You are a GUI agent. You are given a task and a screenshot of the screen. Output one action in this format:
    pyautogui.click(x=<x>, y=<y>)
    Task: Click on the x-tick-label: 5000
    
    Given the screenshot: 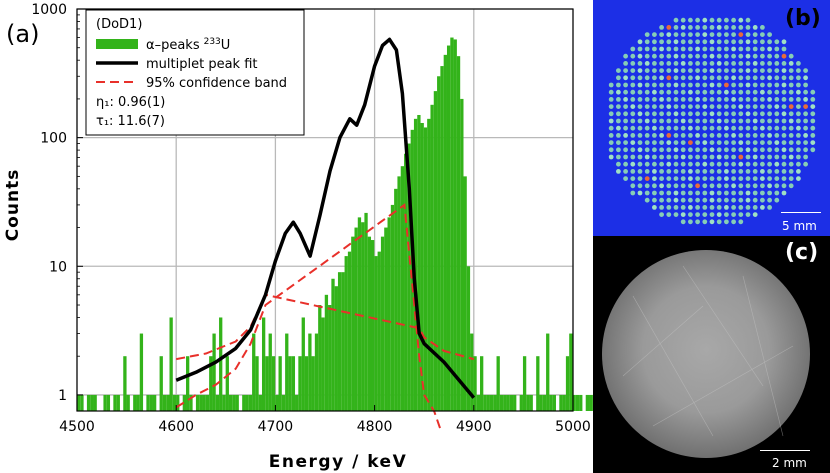 What is the action you would take?
    pyautogui.click(x=573, y=427)
    